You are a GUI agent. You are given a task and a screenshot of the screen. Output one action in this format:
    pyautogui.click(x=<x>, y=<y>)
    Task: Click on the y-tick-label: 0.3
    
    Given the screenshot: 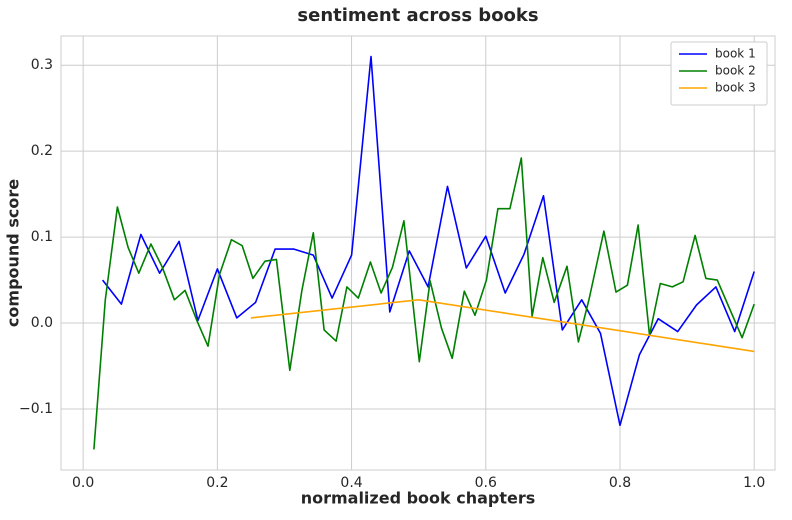 What is the action you would take?
    pyautogui.click(x=42, y=65)
    